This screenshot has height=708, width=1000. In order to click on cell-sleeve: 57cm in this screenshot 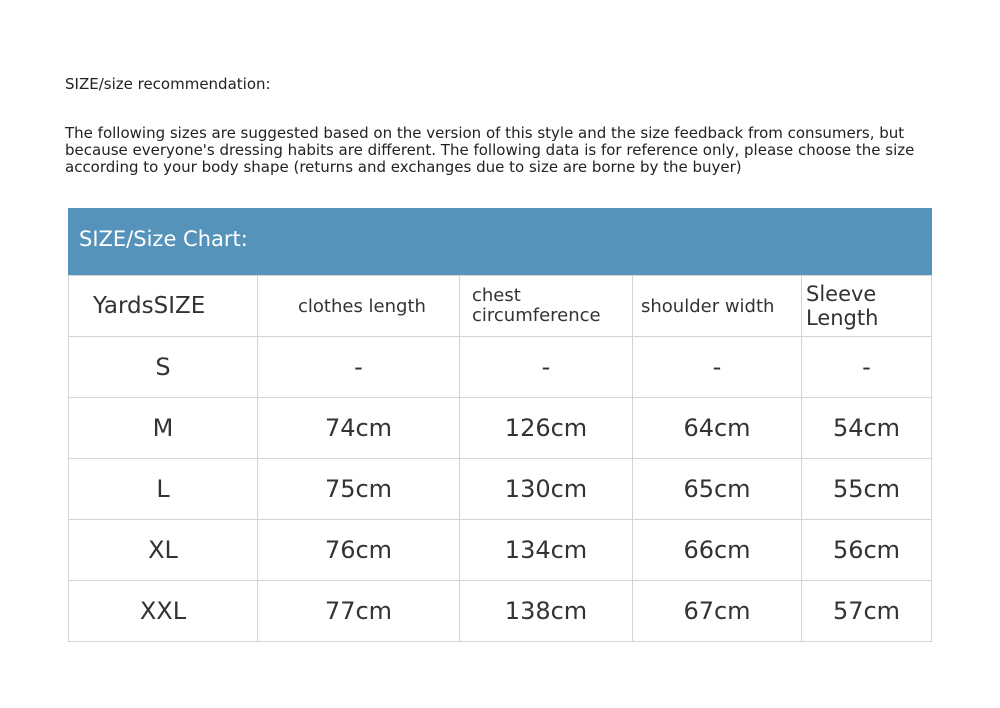, I will do `click(866, 611)`.